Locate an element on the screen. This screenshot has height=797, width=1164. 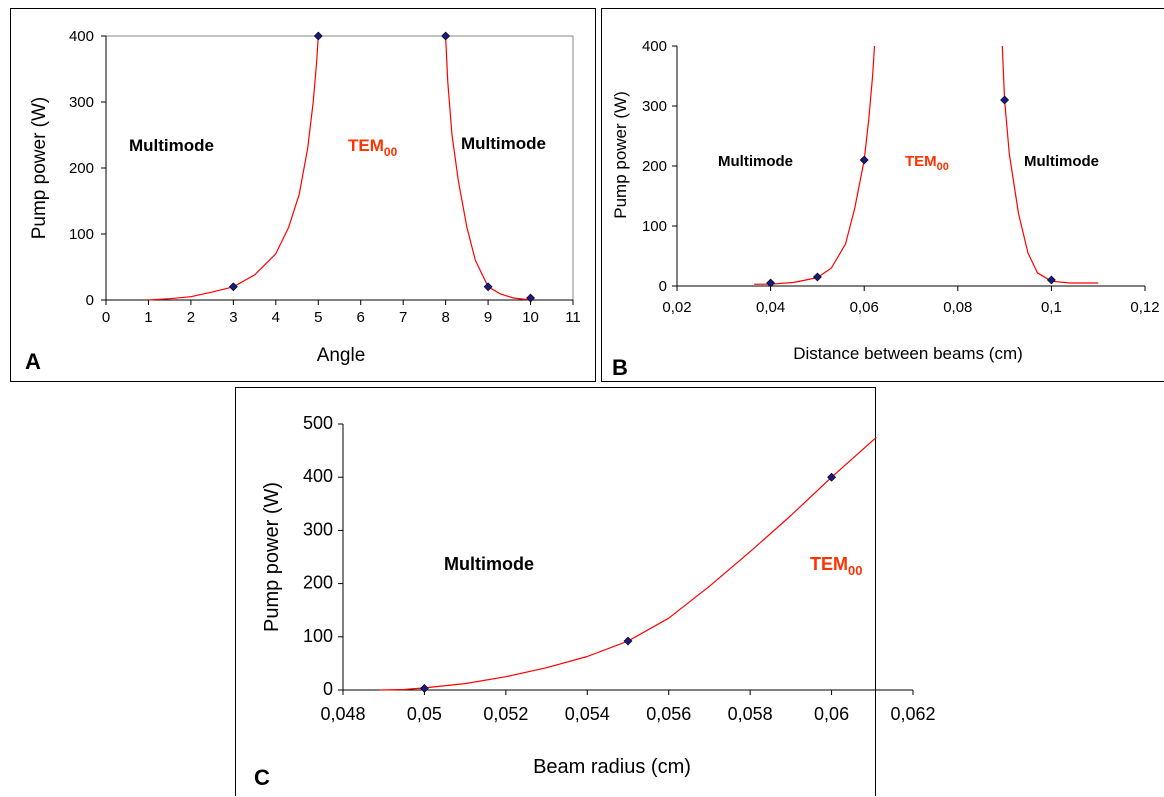
chart-c-x-tick-label: 0,052 is located at coordinates (505, 714).